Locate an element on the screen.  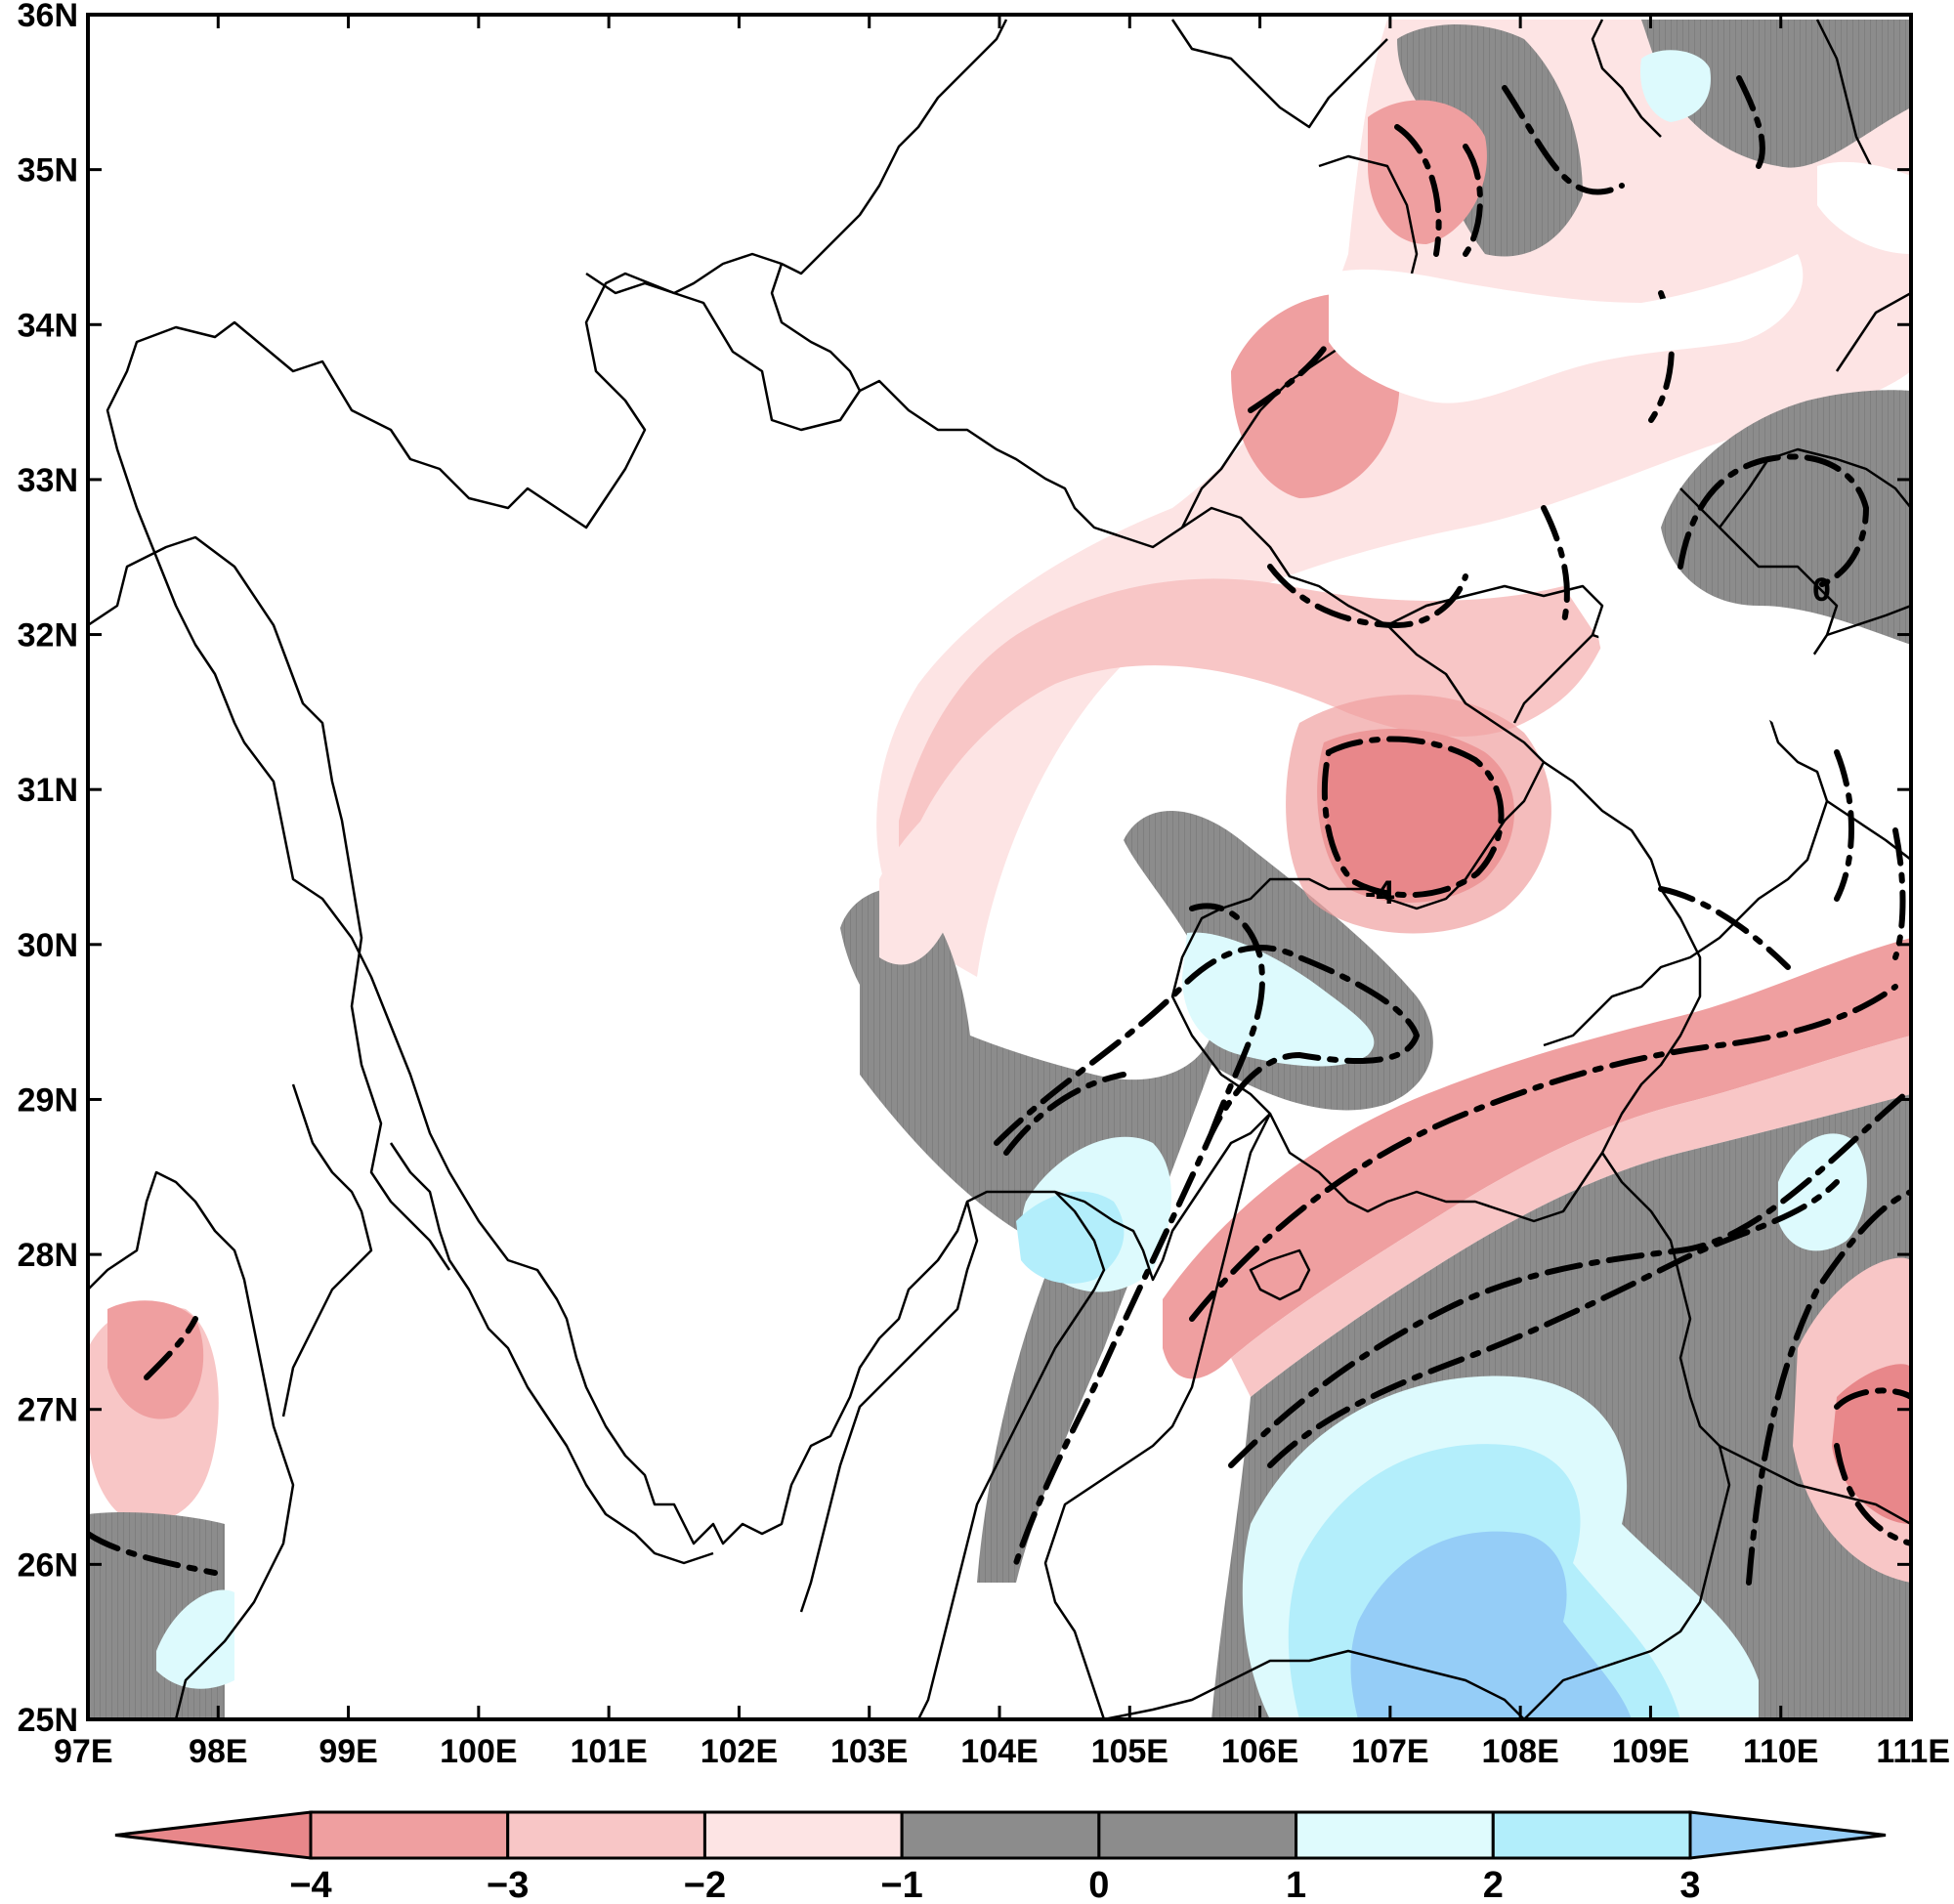
lon-tick-label: 109E is located at coordinates (1650, 1751).